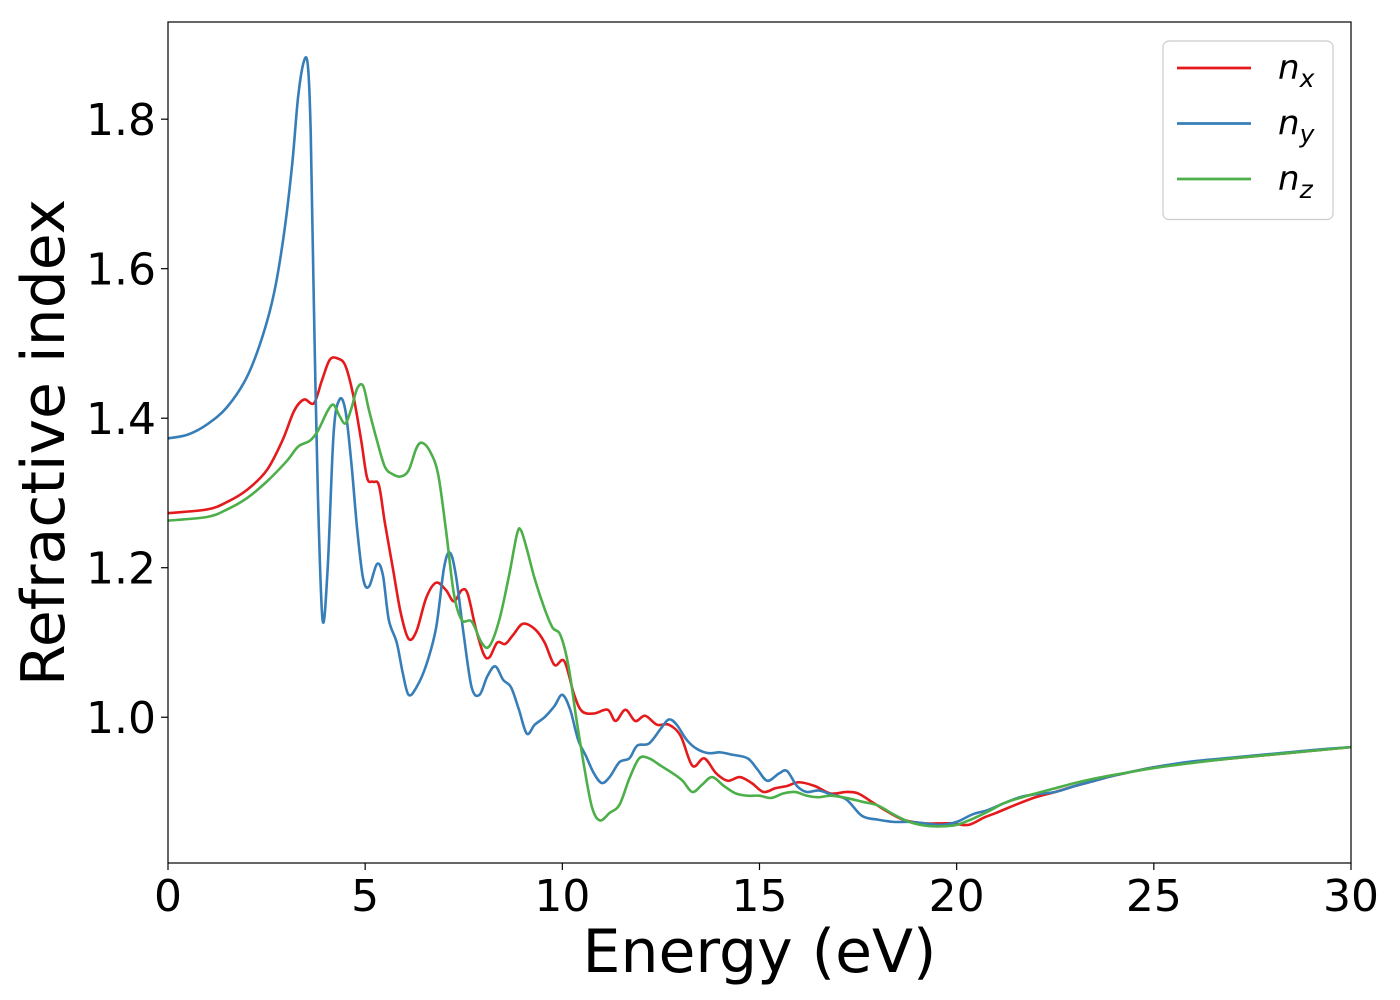 The height and width of the screenshot is (1000, 1400). I want to click on legend-box, so click(1248, 130).